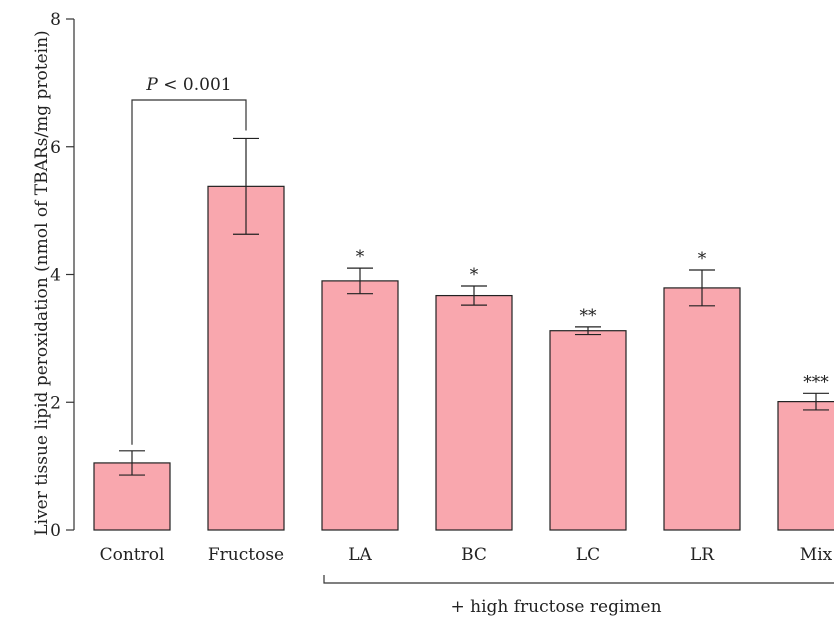 Image resolution: width=834 pixels, height=623 pixels. What do you see at coordinates (55, 276) in the screenshot?
I see `y-tick-label: 4` at bounding box center [55, 276].